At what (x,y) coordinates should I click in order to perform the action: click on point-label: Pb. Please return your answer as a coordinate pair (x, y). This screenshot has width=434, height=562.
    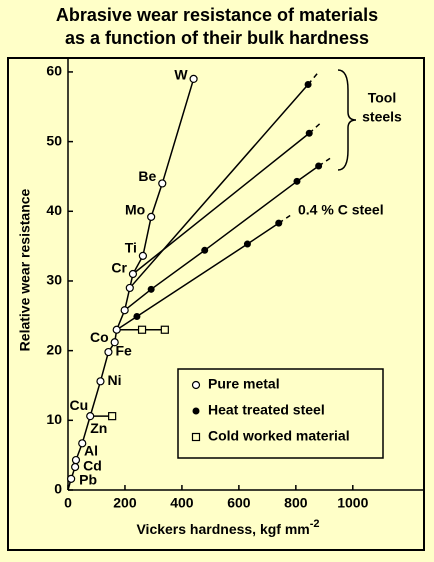
    Looking at the image, I should click on (88, 480).